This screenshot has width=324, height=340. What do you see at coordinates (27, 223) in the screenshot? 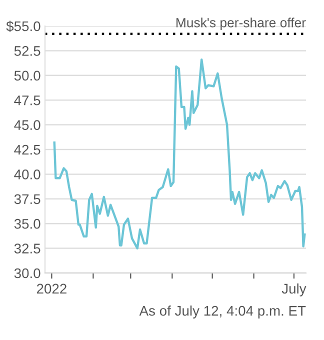
I see `y-tick-label: 35.0` at bounding box center [27, 223].